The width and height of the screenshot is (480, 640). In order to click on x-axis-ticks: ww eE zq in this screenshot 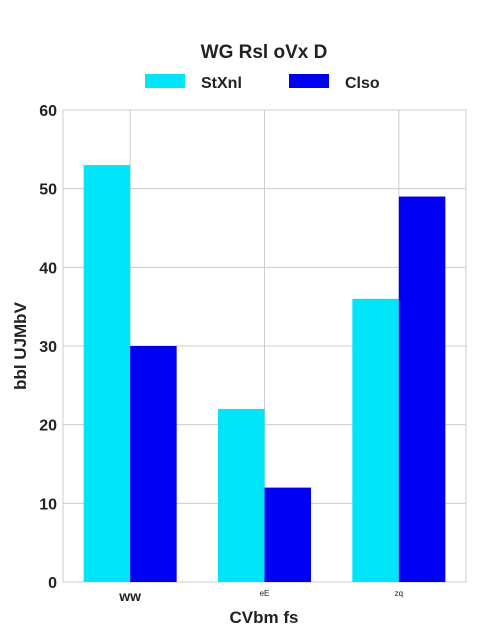, I will do `click(260, 596)`.